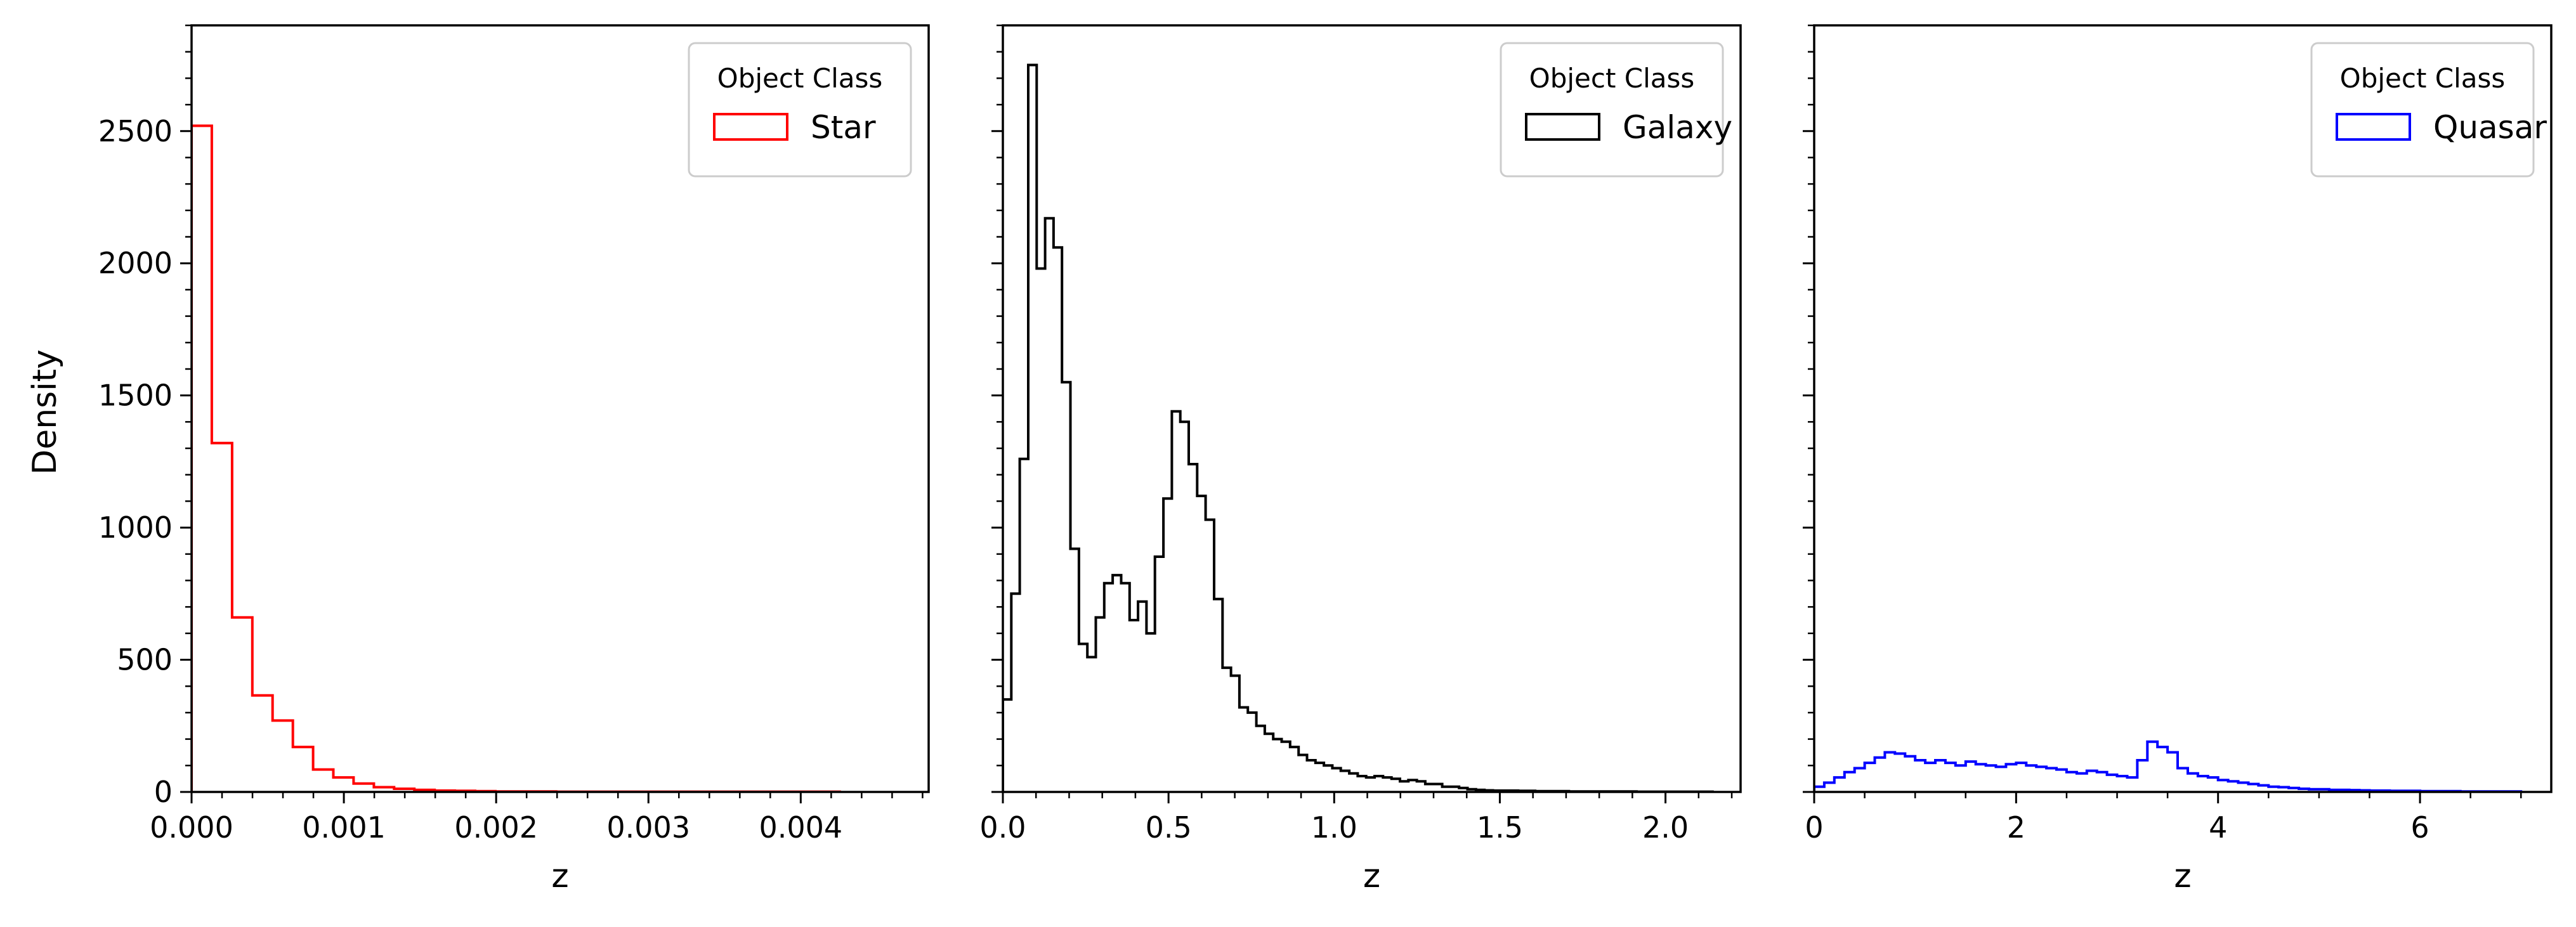 The height and width of the screenshot is (927, 2576). What do you see at coordinates (1334, 827) in the screenshot?
I see `x-tick-label: 1.0` at bounding box center [1334, 827].